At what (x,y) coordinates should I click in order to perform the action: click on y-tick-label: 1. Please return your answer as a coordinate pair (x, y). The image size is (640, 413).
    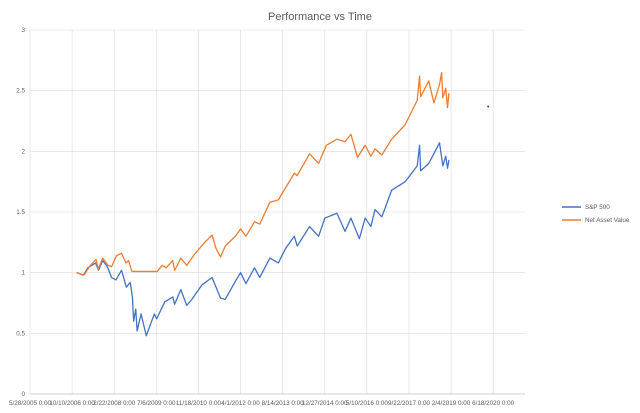
    Looking at the image, I should click on (23, 273).